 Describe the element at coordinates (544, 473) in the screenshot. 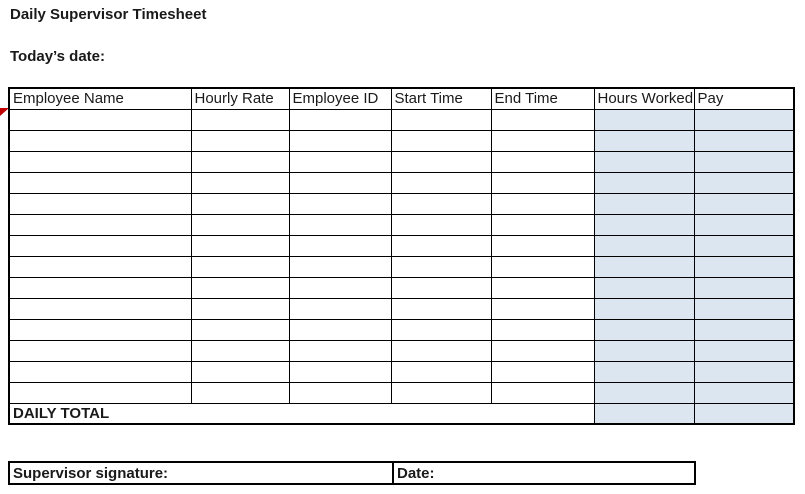

I see `signature-date-cell: Date:` at that location.